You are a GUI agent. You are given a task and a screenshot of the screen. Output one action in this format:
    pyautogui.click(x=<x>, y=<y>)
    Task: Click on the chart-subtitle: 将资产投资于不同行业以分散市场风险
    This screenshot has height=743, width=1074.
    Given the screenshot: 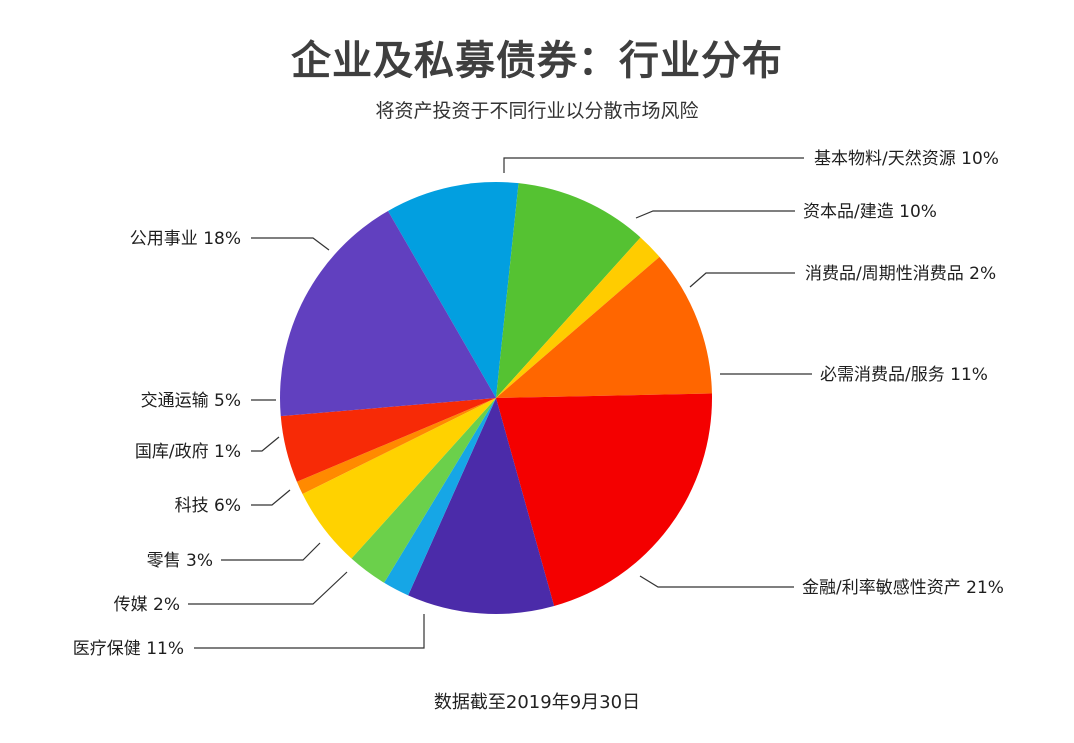 What is the action you would take?
    pyautogui.click(x=537, y=111)
    